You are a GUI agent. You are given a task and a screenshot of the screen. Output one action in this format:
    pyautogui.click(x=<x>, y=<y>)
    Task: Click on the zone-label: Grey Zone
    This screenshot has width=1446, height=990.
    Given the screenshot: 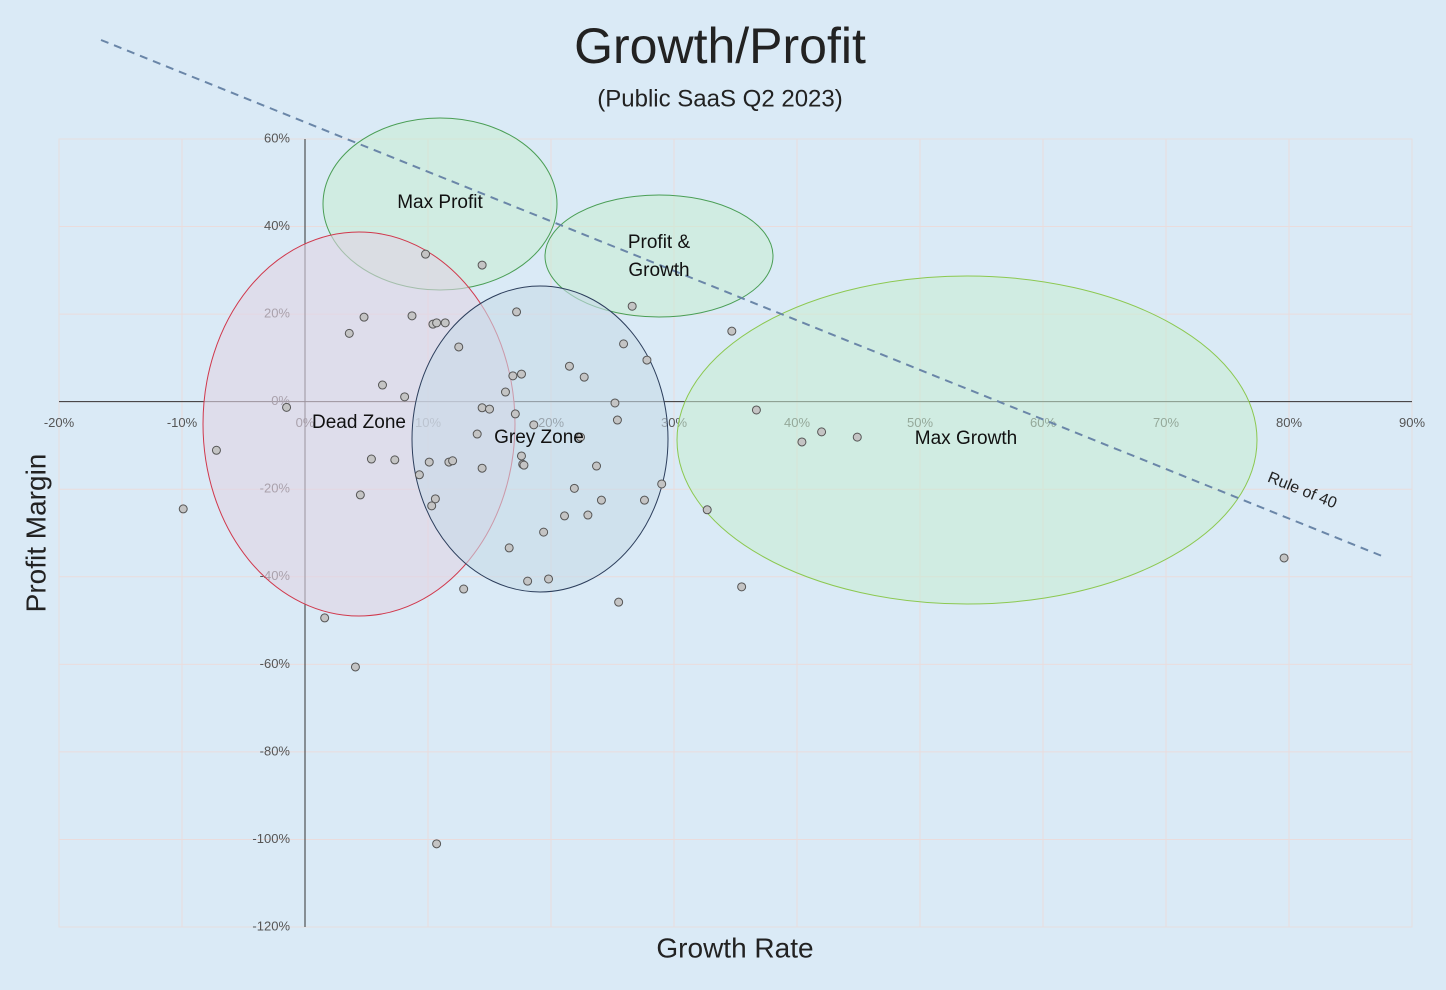 What is the action you would take?
    pyautogui.click(x=539, y=437)
    